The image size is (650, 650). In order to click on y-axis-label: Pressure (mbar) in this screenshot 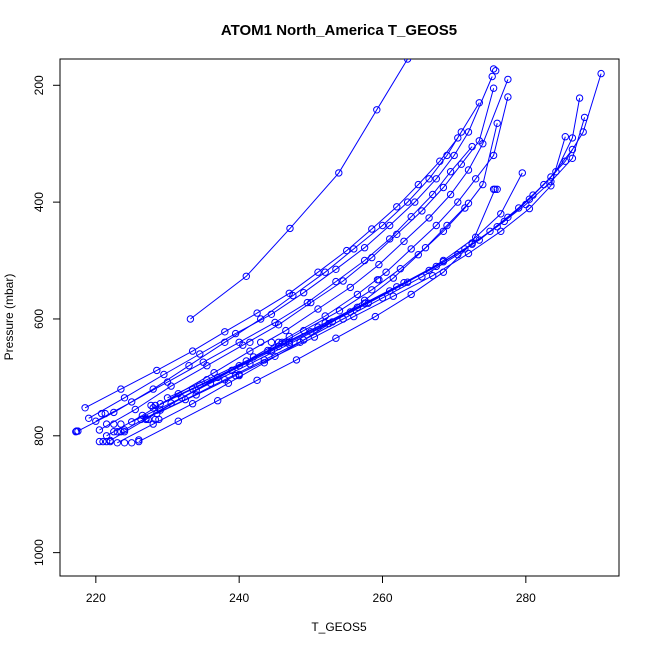, I will do `click(9, 317)`.